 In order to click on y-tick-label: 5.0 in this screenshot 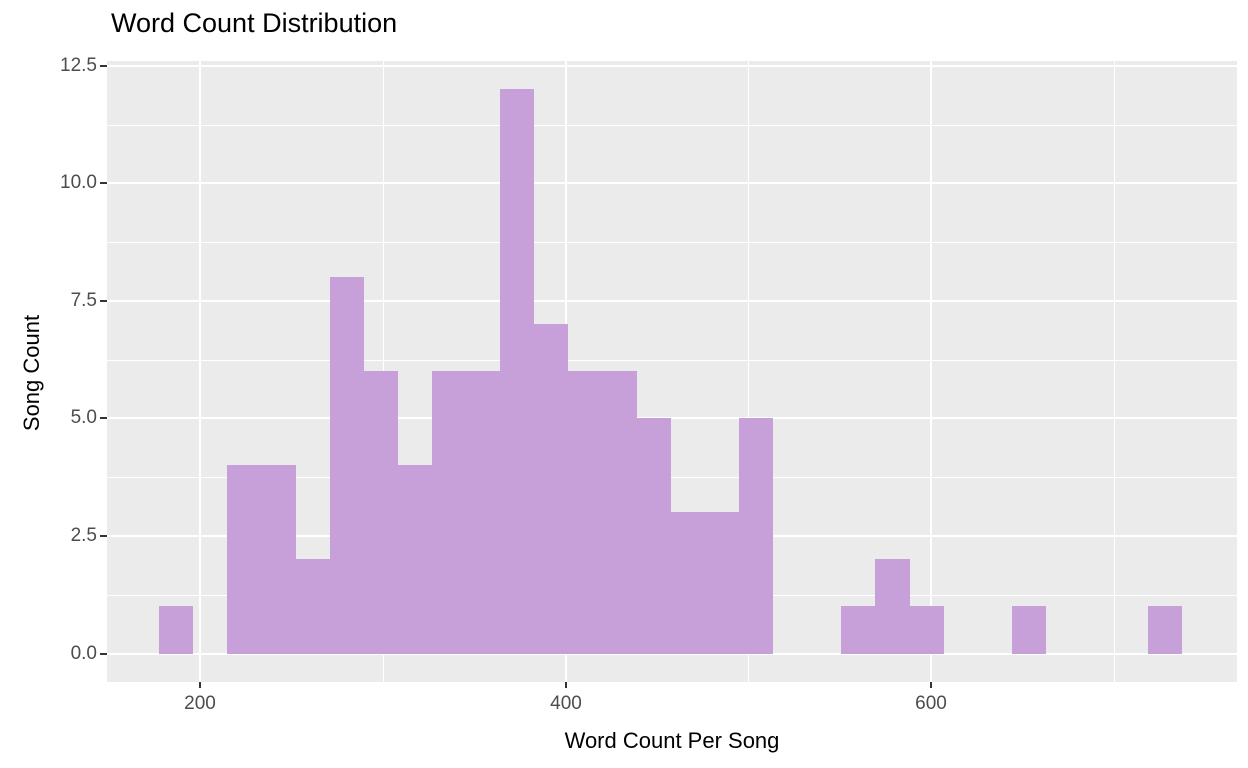, I will do `click(83, 417)`.